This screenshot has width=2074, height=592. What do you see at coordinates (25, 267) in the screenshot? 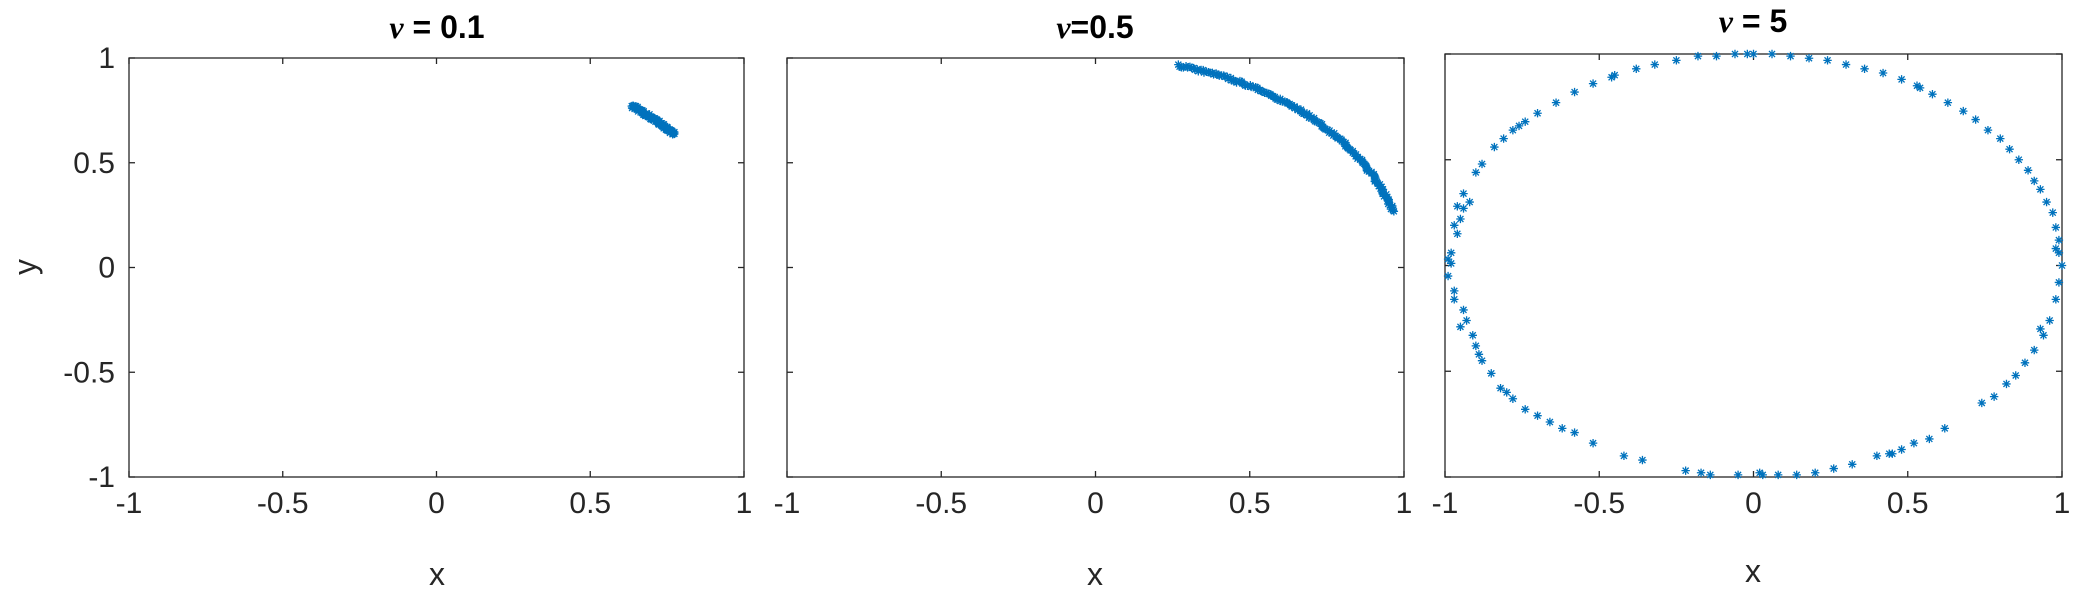
I see `y-axis-label: y` at bounding box center [25, 267].